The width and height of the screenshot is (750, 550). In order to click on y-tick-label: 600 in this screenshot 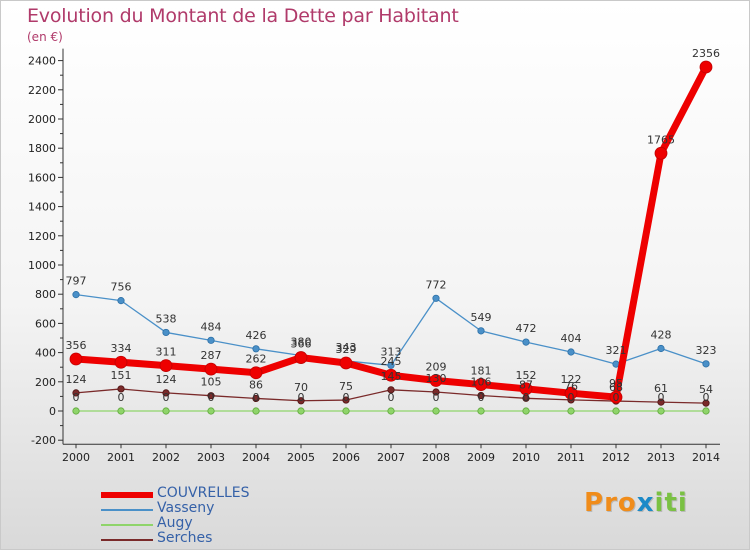, I will do `click(45, 323)`.